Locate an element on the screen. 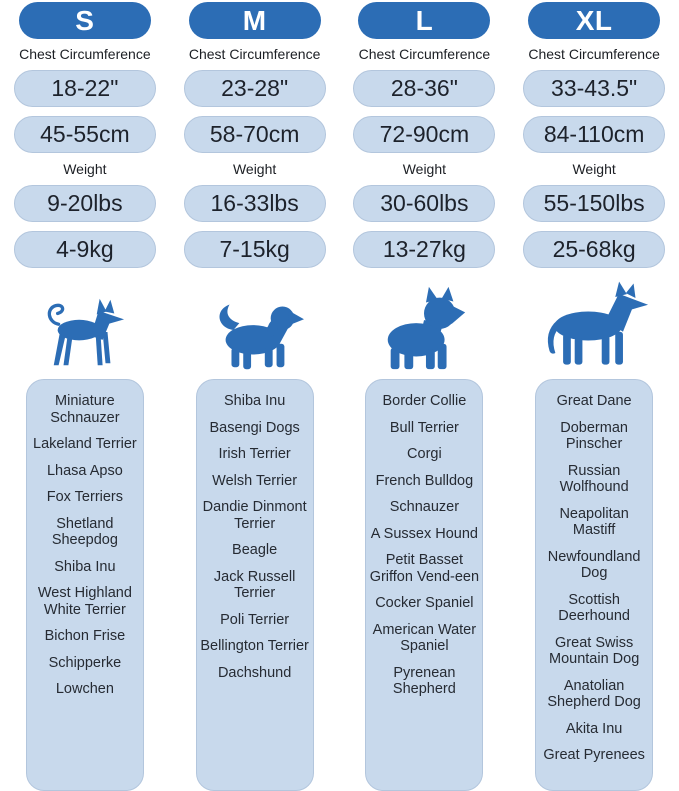  breed-item: American Water Spaniel is located at coordinates (424, 638).